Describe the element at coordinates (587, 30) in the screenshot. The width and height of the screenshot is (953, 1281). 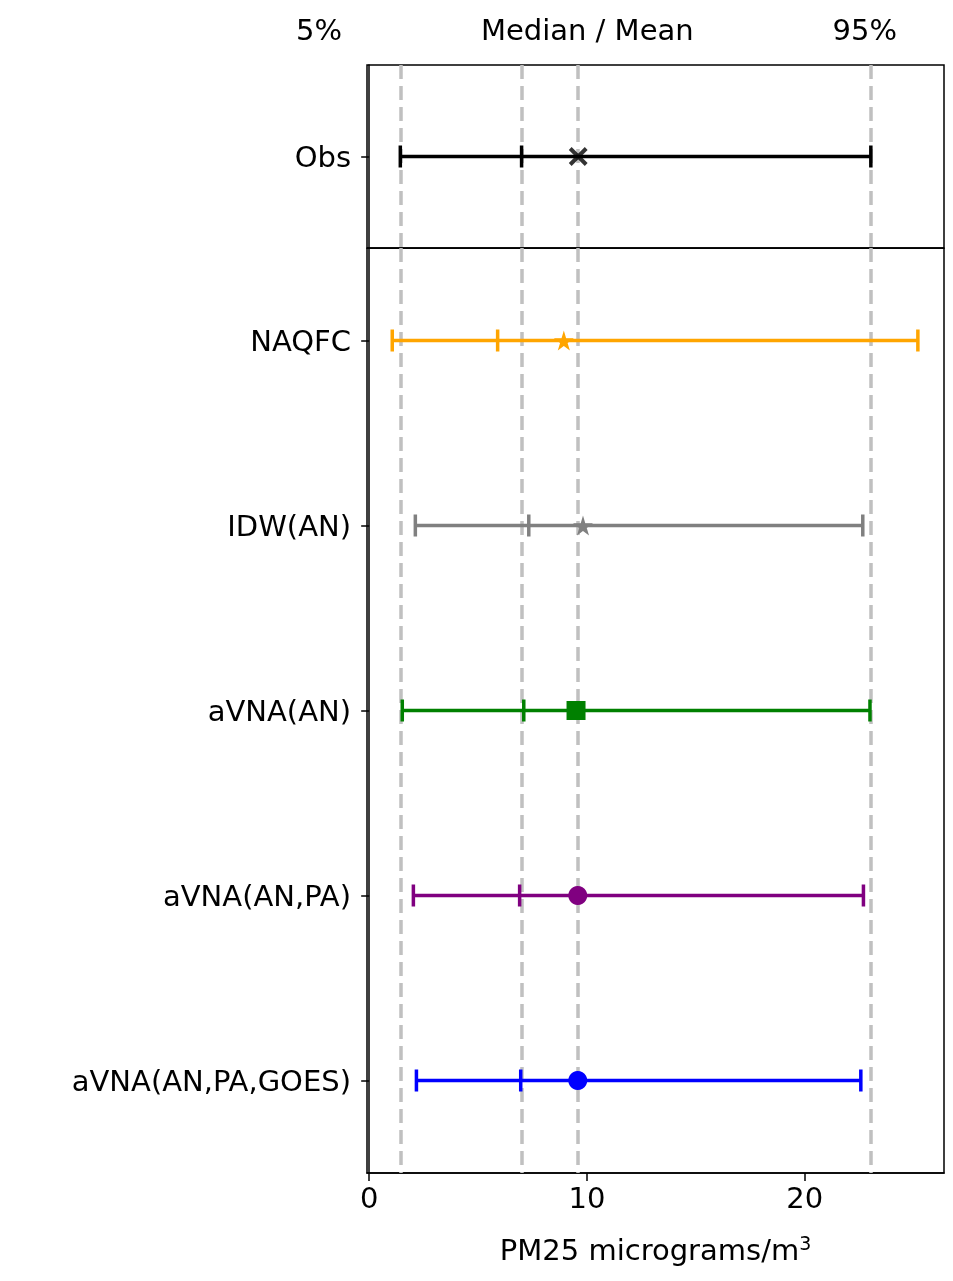
I see `text: Median / Mean` at that location.